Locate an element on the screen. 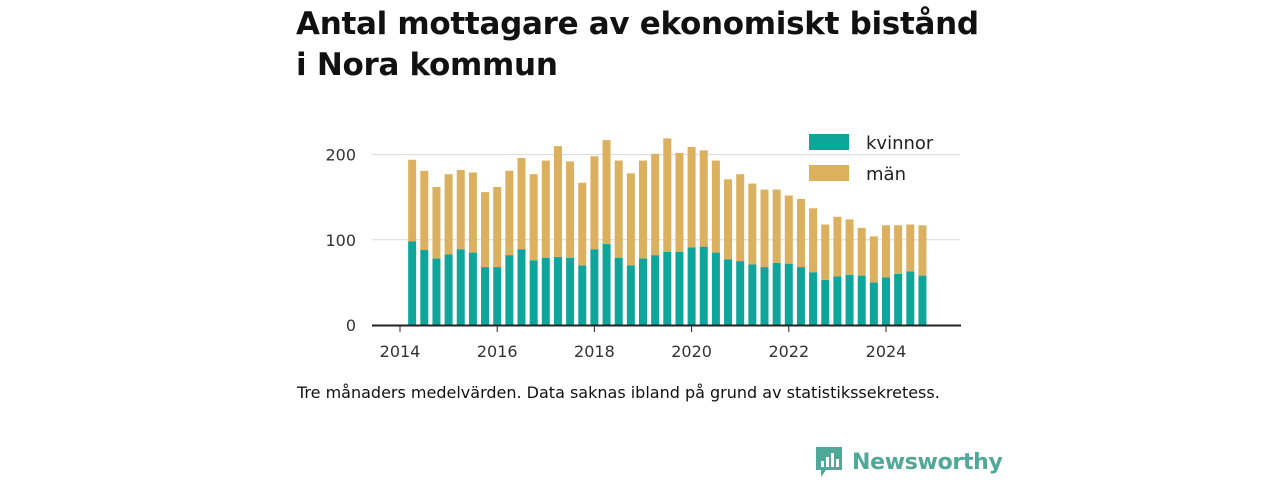 The height and width of the screenshot is (480, 1280). y-tick-label: 200 is located at coordinates (340, 155).